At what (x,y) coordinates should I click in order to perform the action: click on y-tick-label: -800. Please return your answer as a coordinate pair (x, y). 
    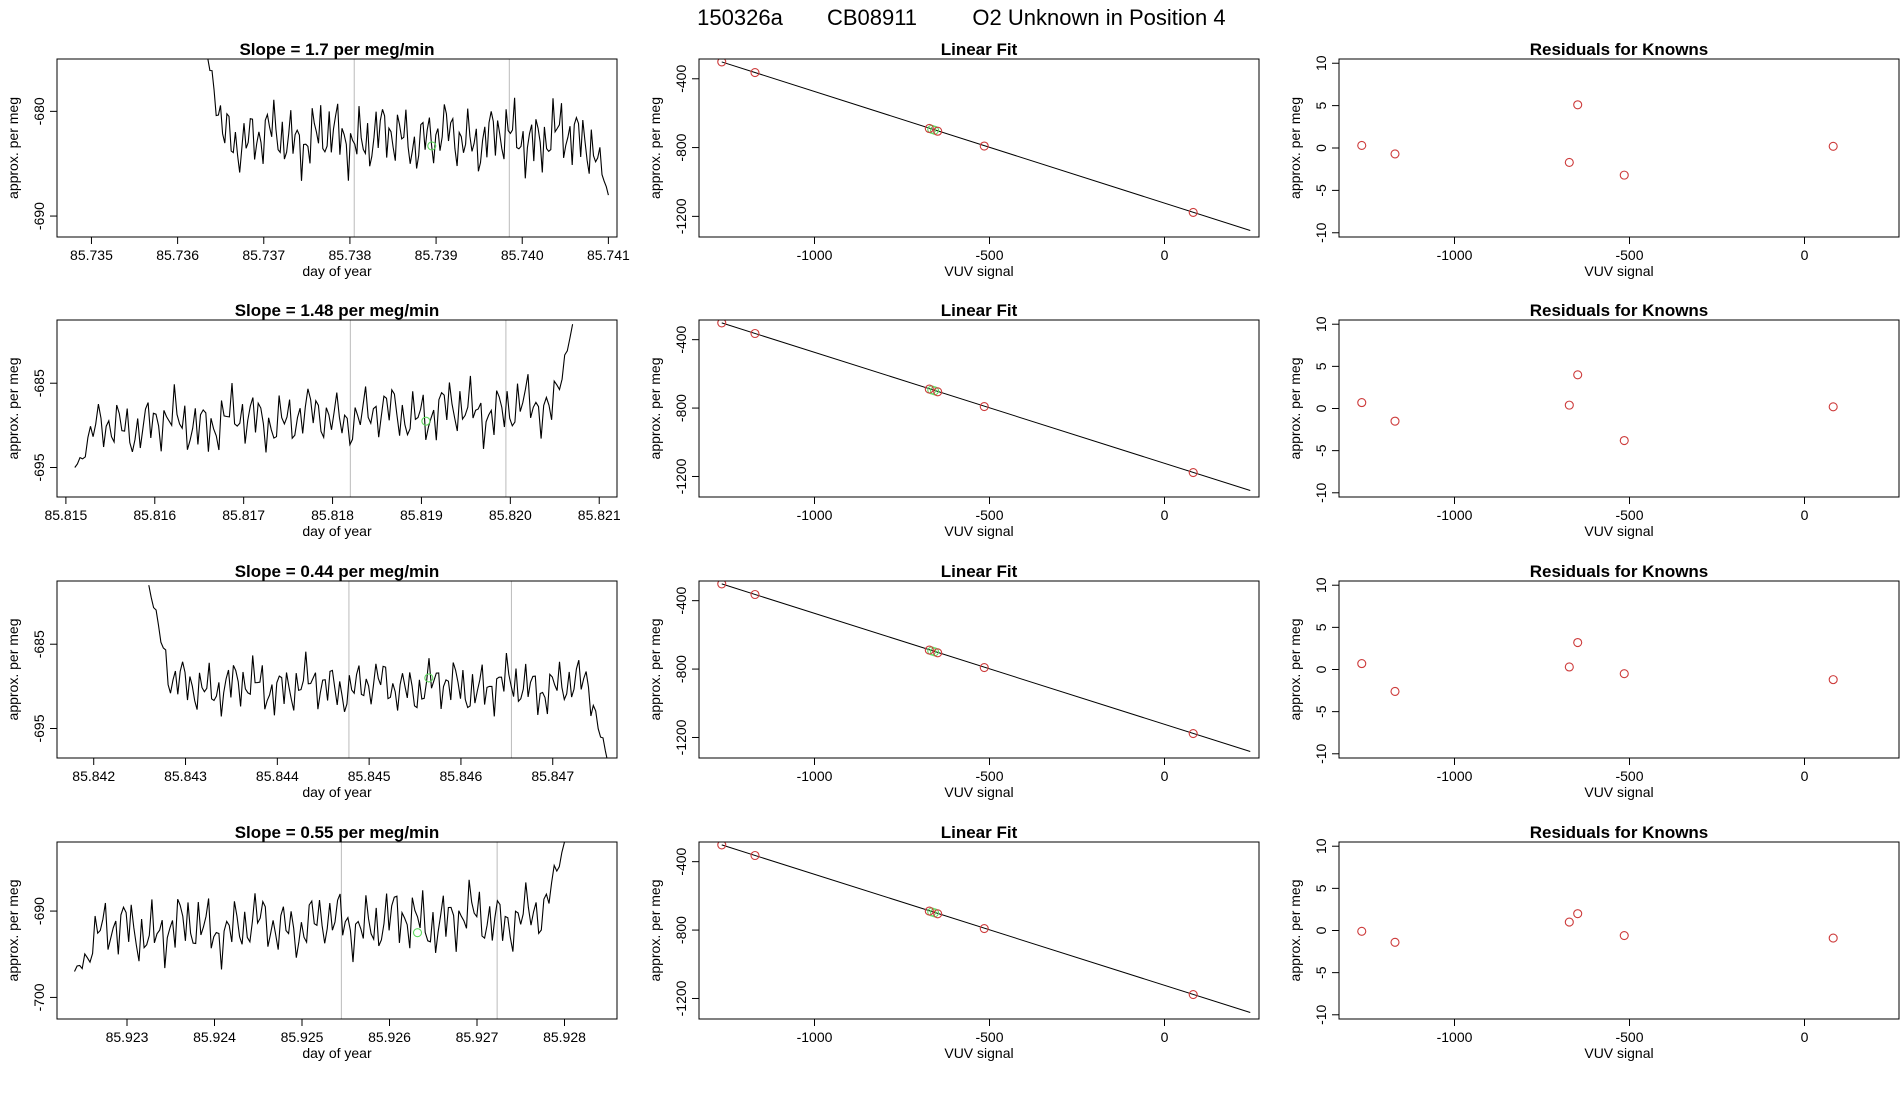
    Looking at the image, I should click on (681, 669).